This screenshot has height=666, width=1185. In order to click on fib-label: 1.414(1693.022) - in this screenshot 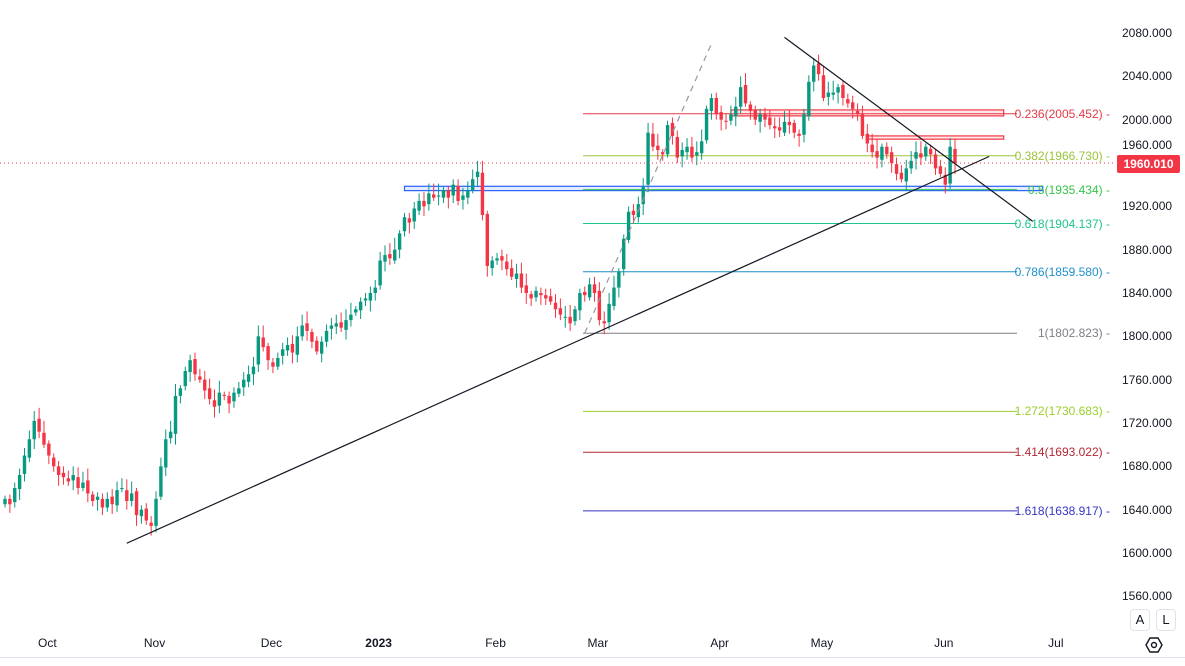, I will do `click(1062, 452)`.